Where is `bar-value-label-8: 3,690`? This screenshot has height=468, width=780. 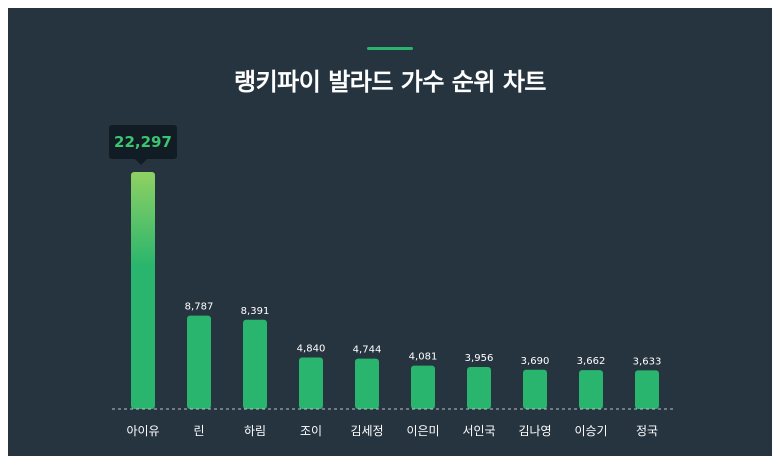
bar-value-label-8: 3,690 is located at coordinates (535, 361).